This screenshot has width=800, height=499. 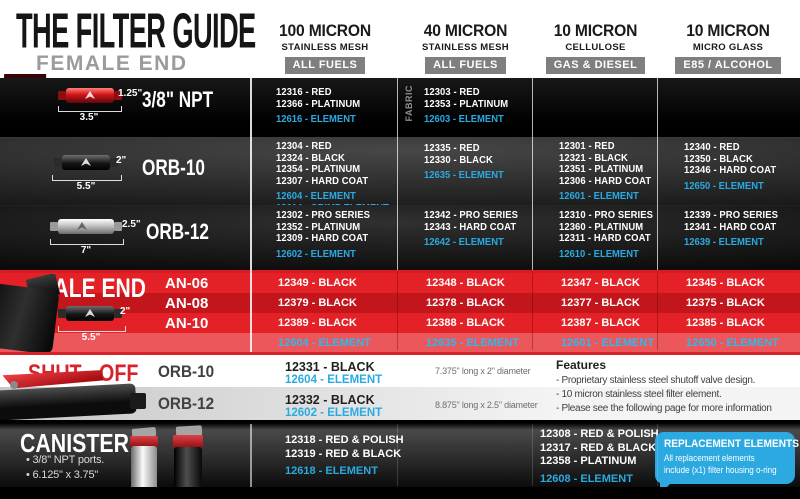 What do you see at coordinates (598, 447) in the screenshot?
I see `part-number: 12317 - RED & BLACK` at bounding box center [598, 447].